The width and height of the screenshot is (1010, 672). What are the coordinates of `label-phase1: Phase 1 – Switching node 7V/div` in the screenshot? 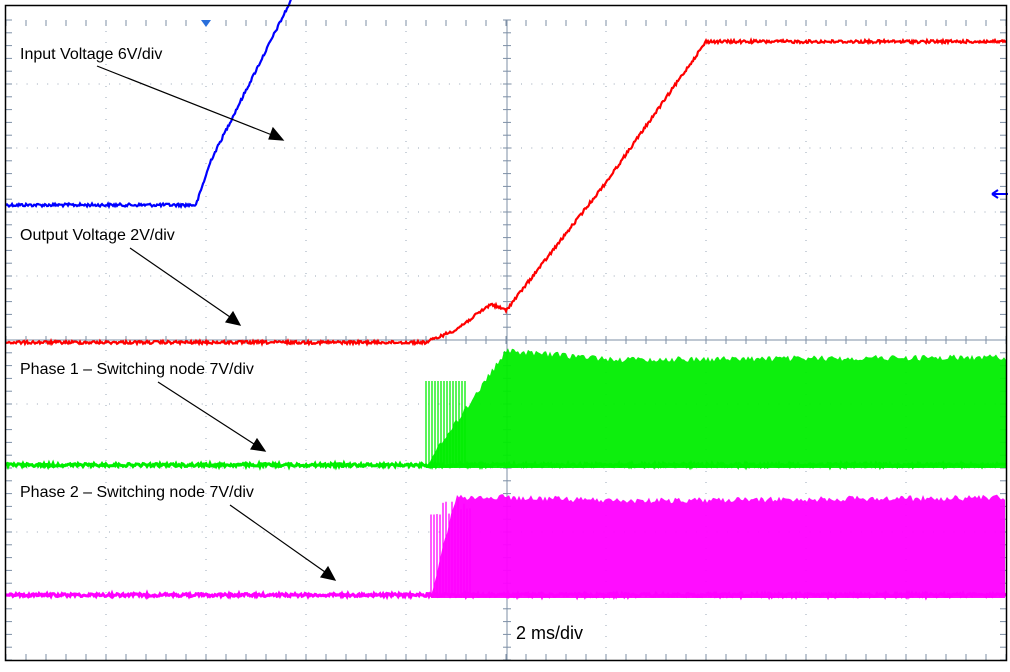 It's located at (137, 369).